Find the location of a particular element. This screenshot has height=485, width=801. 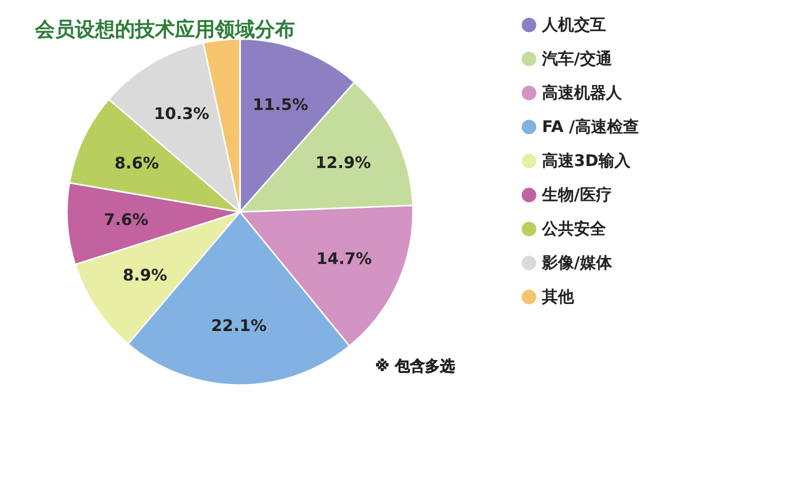

text: ※ 包含多选 is located at coordinates (415, 366).